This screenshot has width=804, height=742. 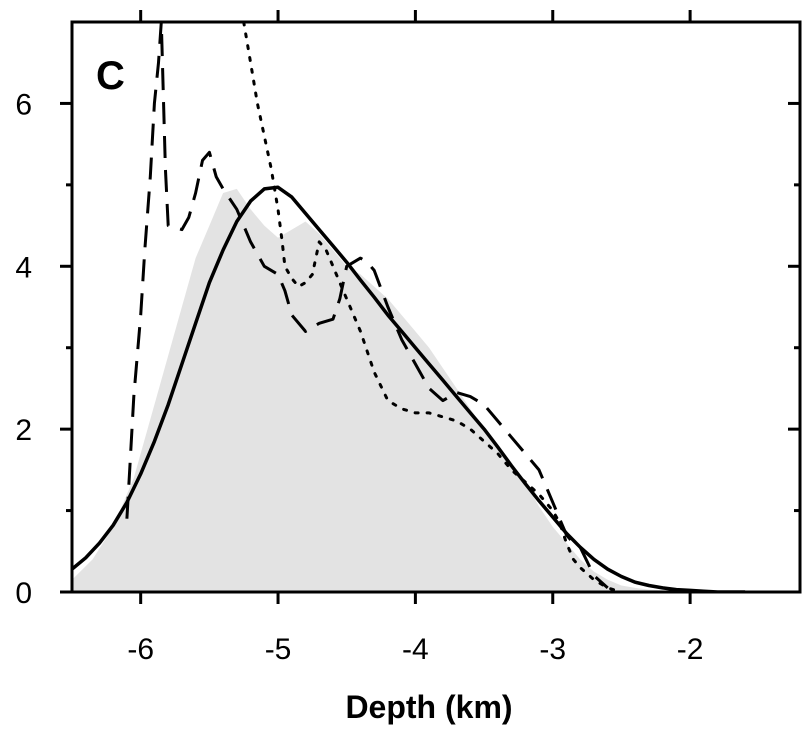 I want to click on x-tick-label: -4, so click(x=415, y=649).